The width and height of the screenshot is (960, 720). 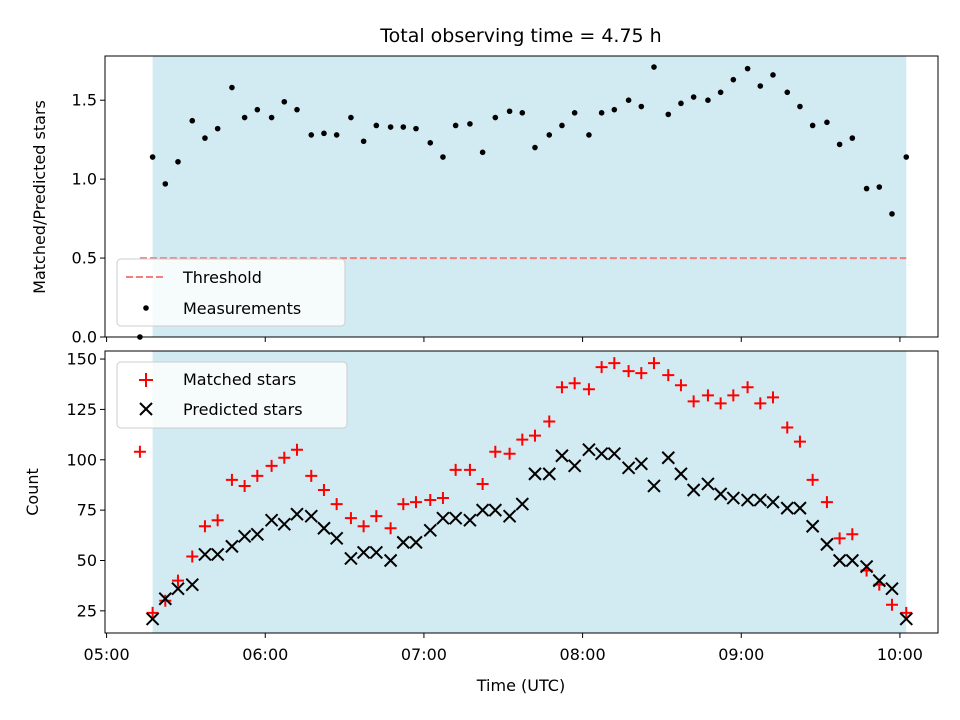 What do you see at coordinates (265, 654) in the screenshot?
I see `x-tick-label: 06:00` at bounding box center [265, 654].